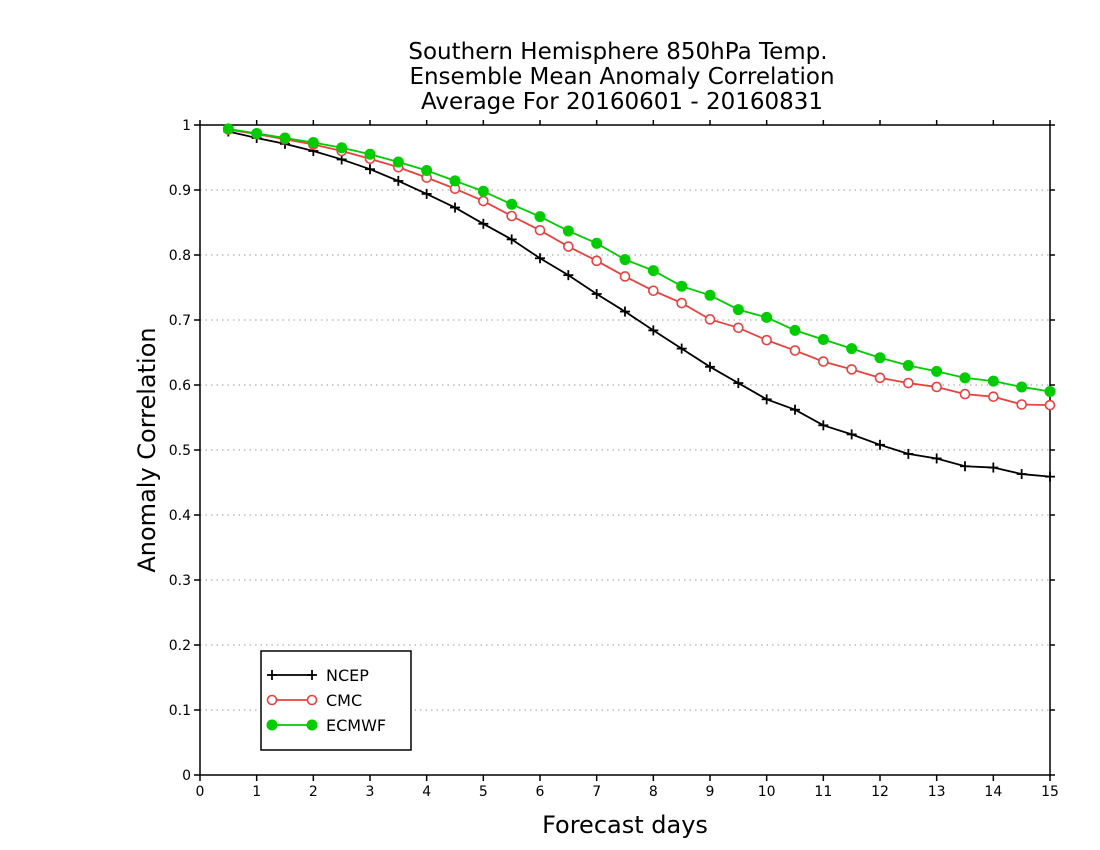 The height and width of the screenshot is (850, 1100). Describe the element at coordinates (617, 52) in the screenshot. I see `chart-title-line-1: Southern Hemisphere 850hPa Temp.` at that location.